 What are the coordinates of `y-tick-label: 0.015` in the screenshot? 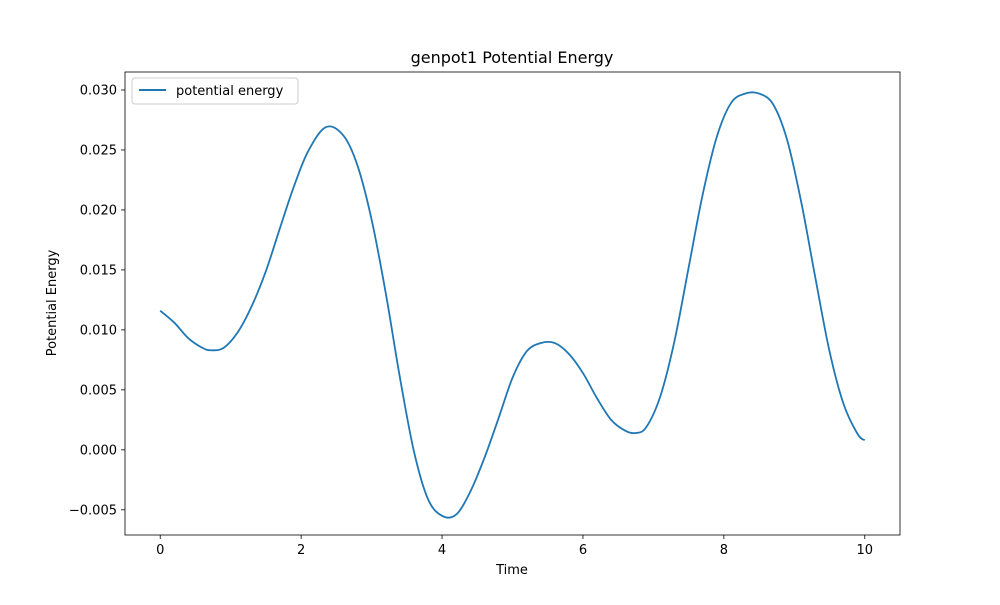 It's located at (98, 270).